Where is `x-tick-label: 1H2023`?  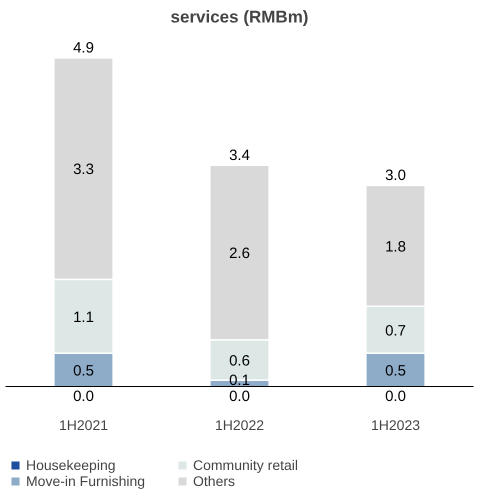 x-tick-label: 1H2023 is located at coordinates (395, 424).